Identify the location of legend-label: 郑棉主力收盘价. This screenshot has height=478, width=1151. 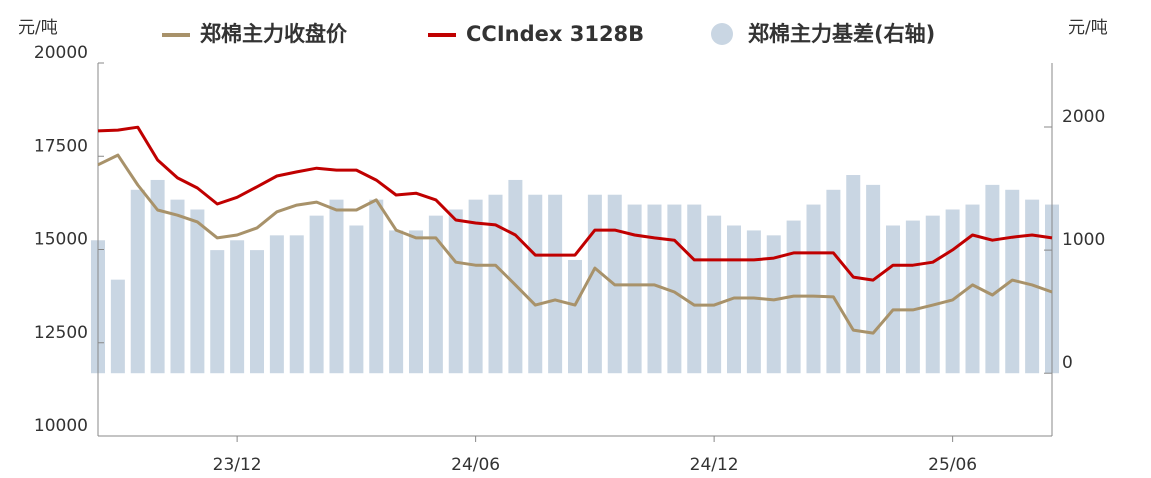
(274, 34).